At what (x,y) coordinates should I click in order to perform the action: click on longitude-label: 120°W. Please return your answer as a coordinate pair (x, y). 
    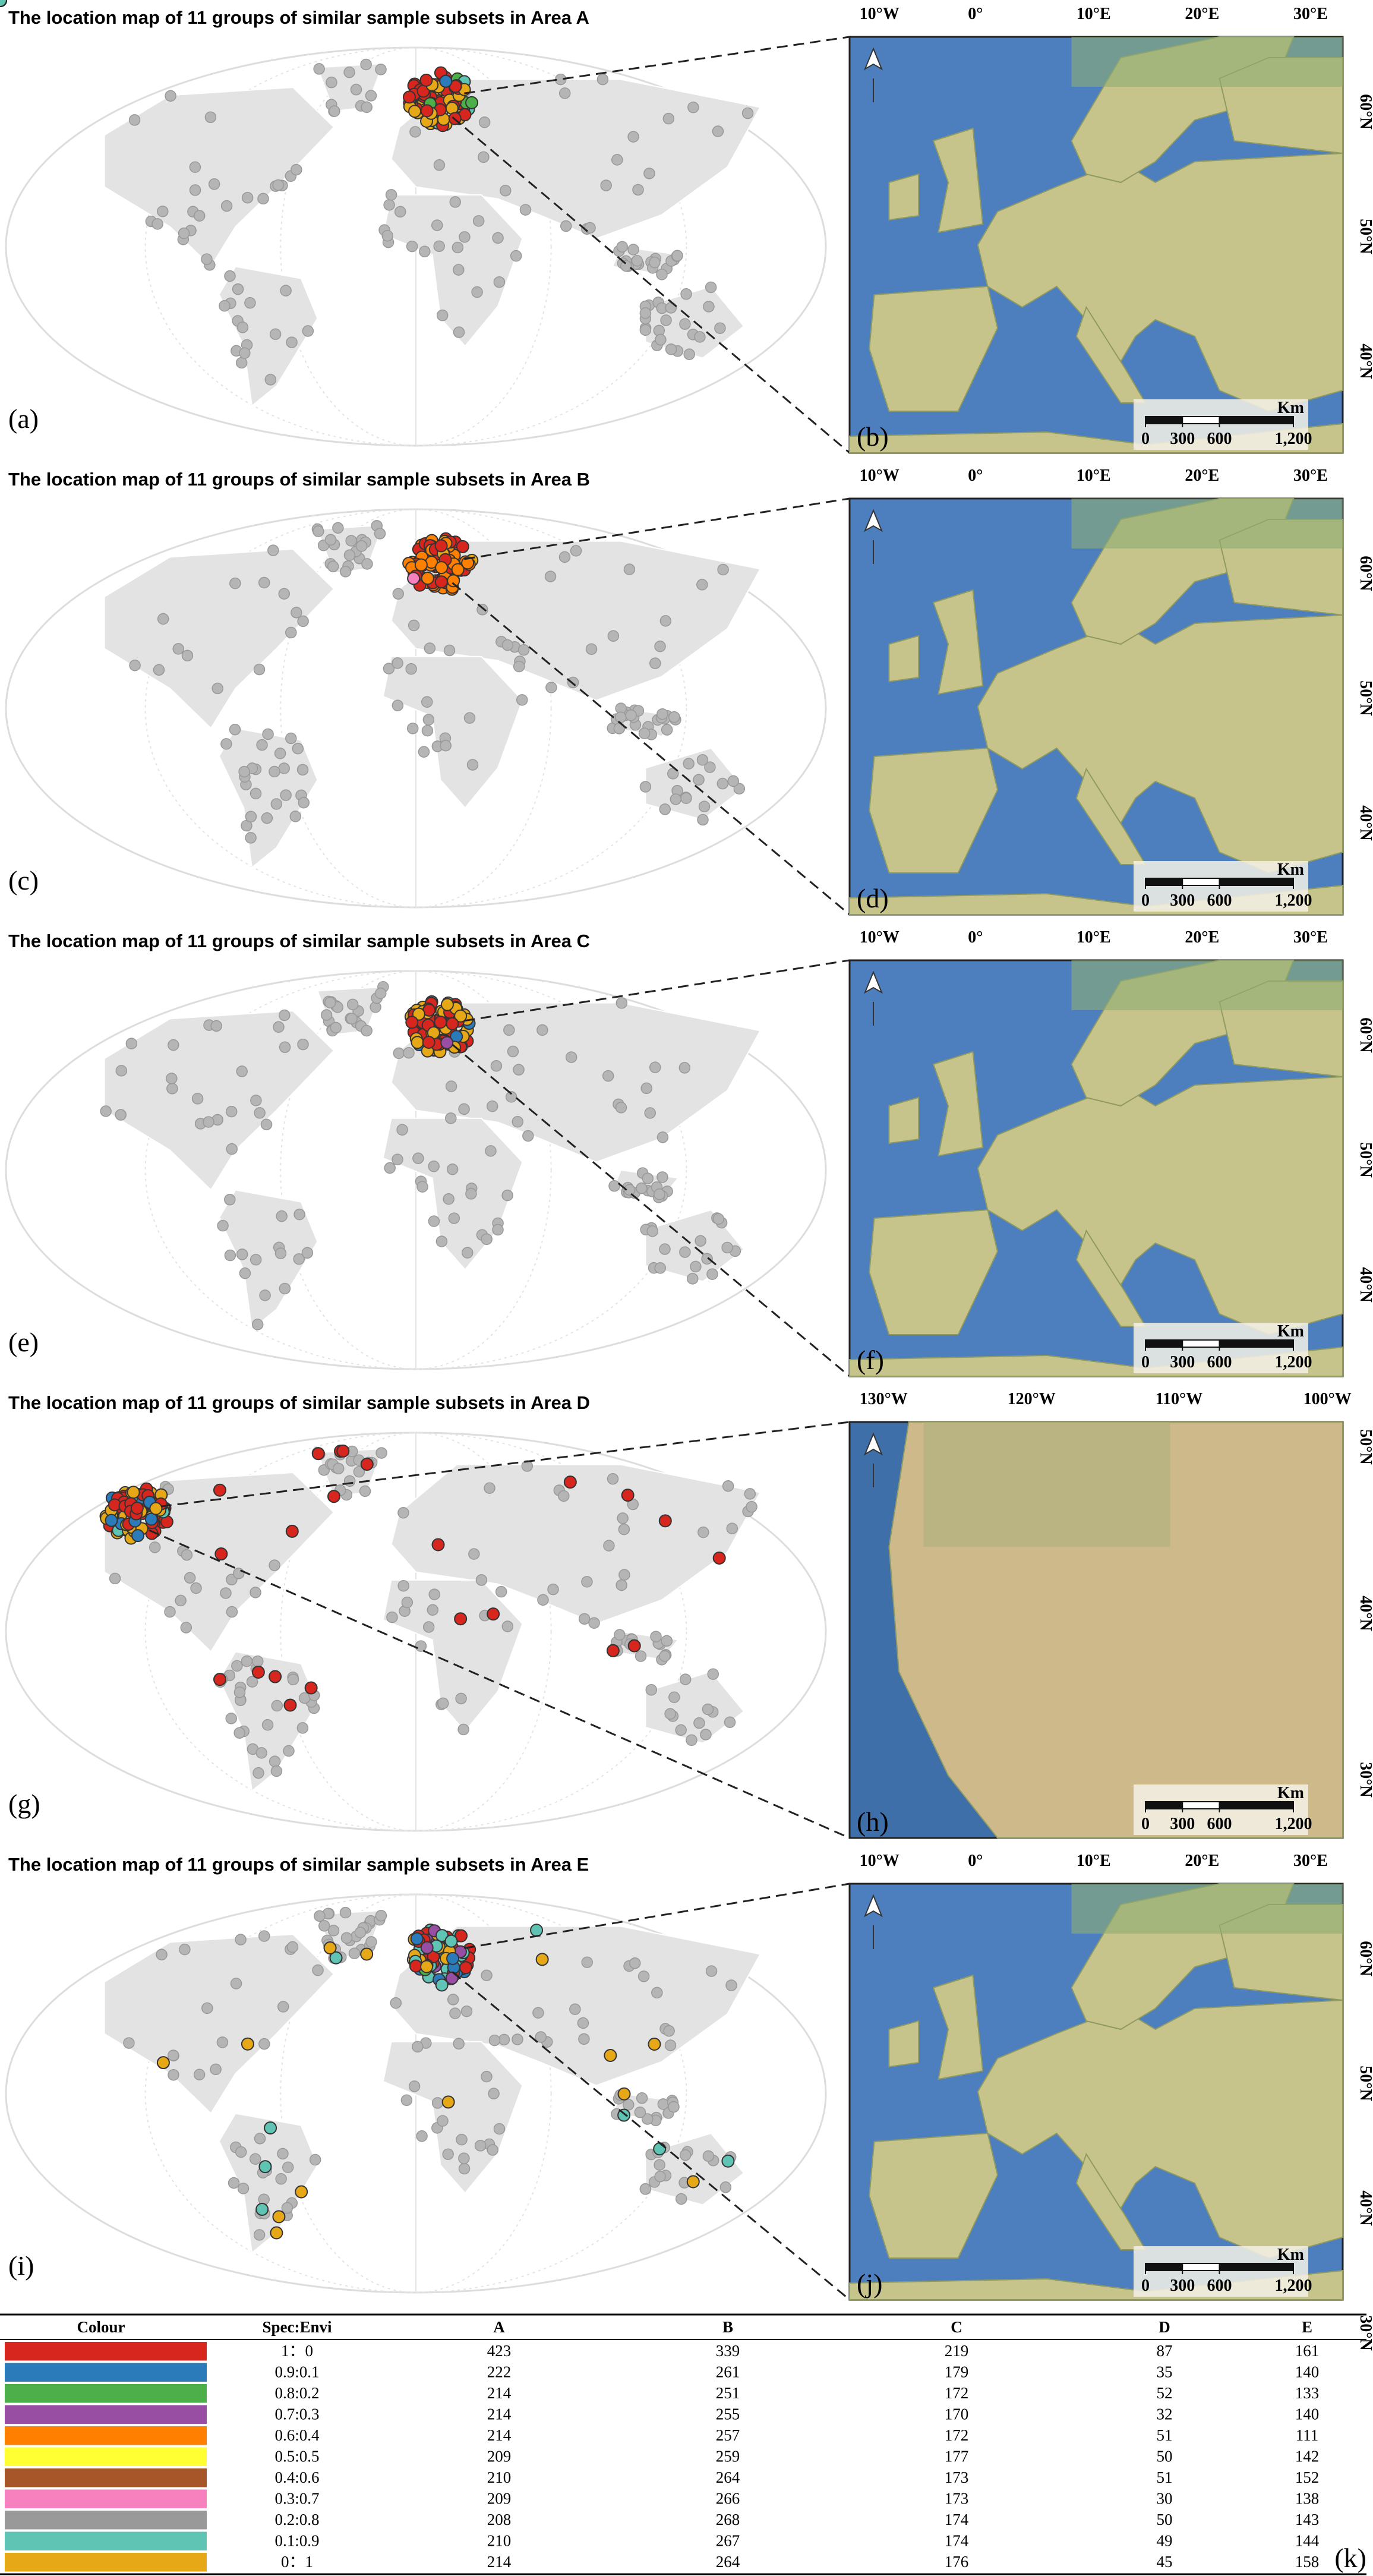
    Looking at the image, I should click on (1032, 1399).